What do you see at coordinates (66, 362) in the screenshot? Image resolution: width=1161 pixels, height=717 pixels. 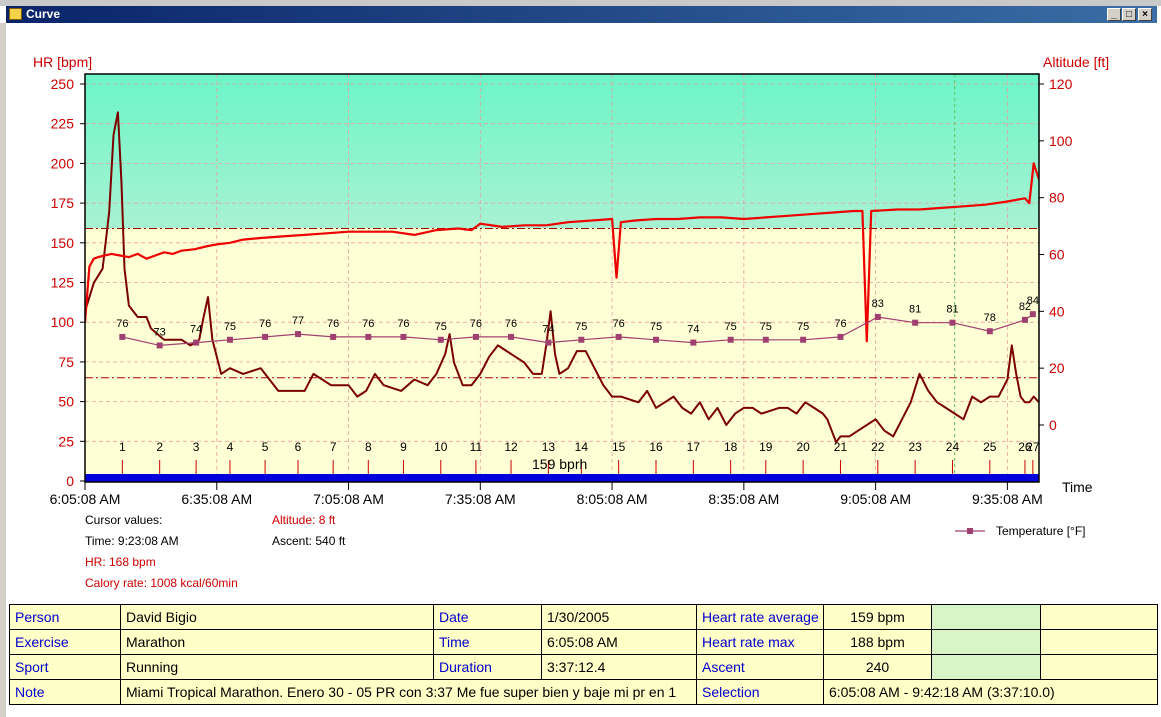 I see `hr-tick-label: 75` at bounding box center [66, 362].